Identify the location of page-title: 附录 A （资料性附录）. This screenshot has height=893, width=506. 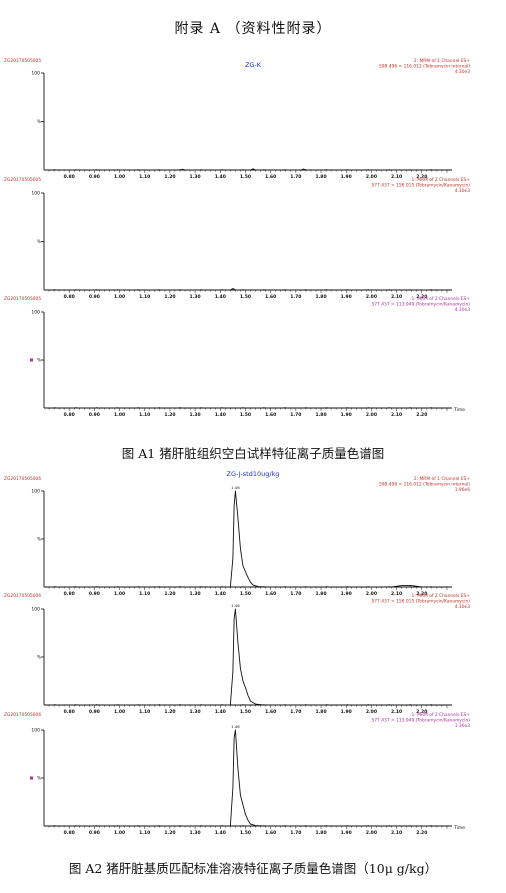
(253, 29).